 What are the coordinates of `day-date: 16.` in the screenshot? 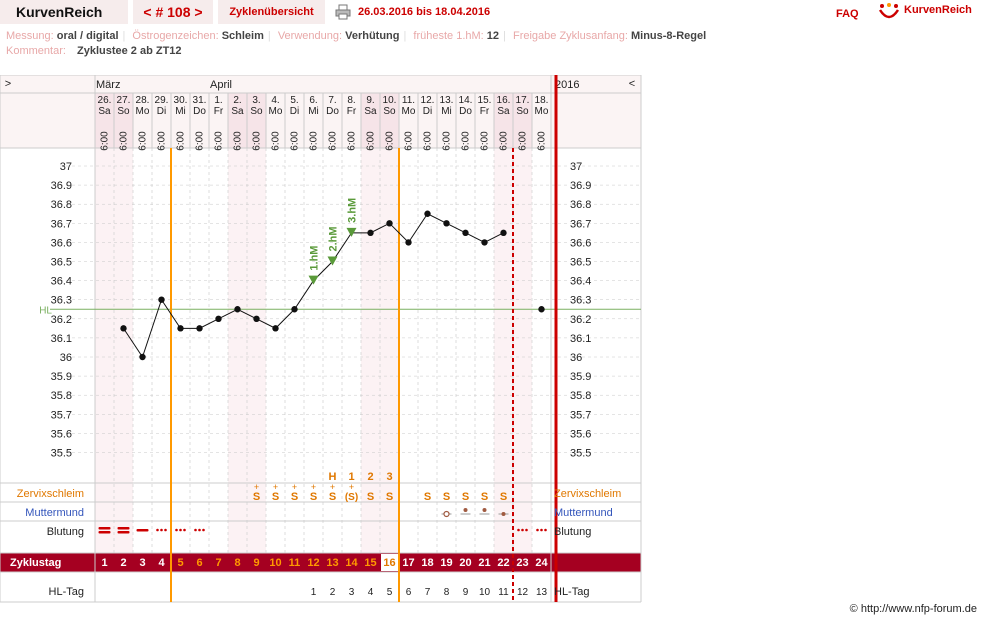 It's located at (504, 100).